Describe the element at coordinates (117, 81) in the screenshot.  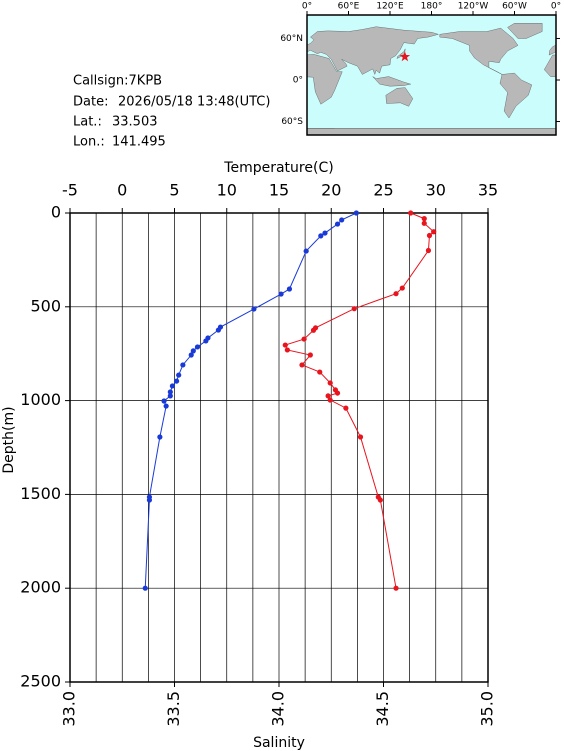
I see `callsign: Callsign:7KPB` at that location.